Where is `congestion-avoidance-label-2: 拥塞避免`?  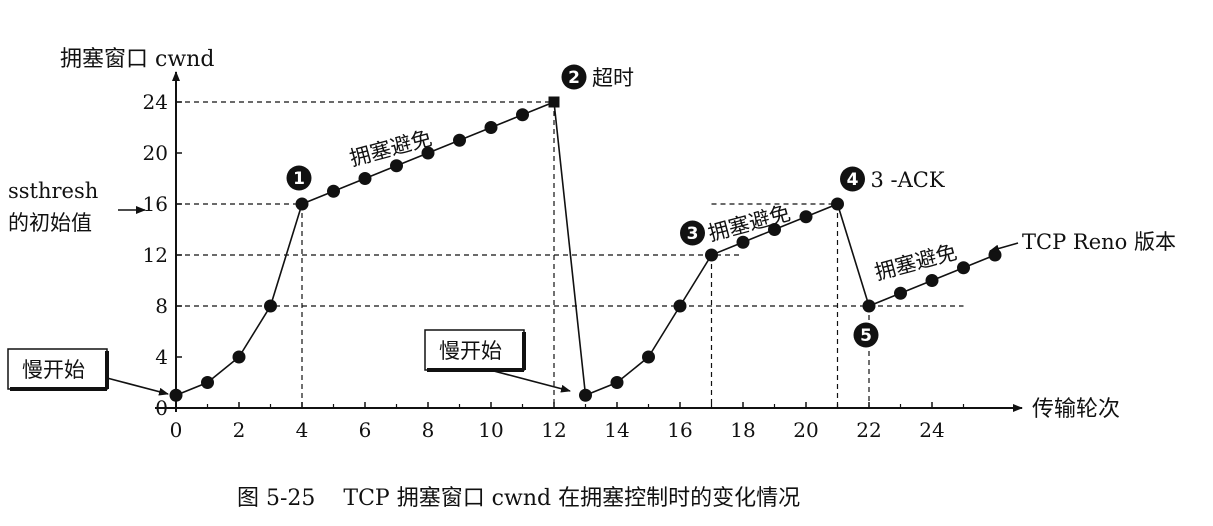
congestion-avoidance-label-2: 拥塞避免 is located at coordinates (915, 262).